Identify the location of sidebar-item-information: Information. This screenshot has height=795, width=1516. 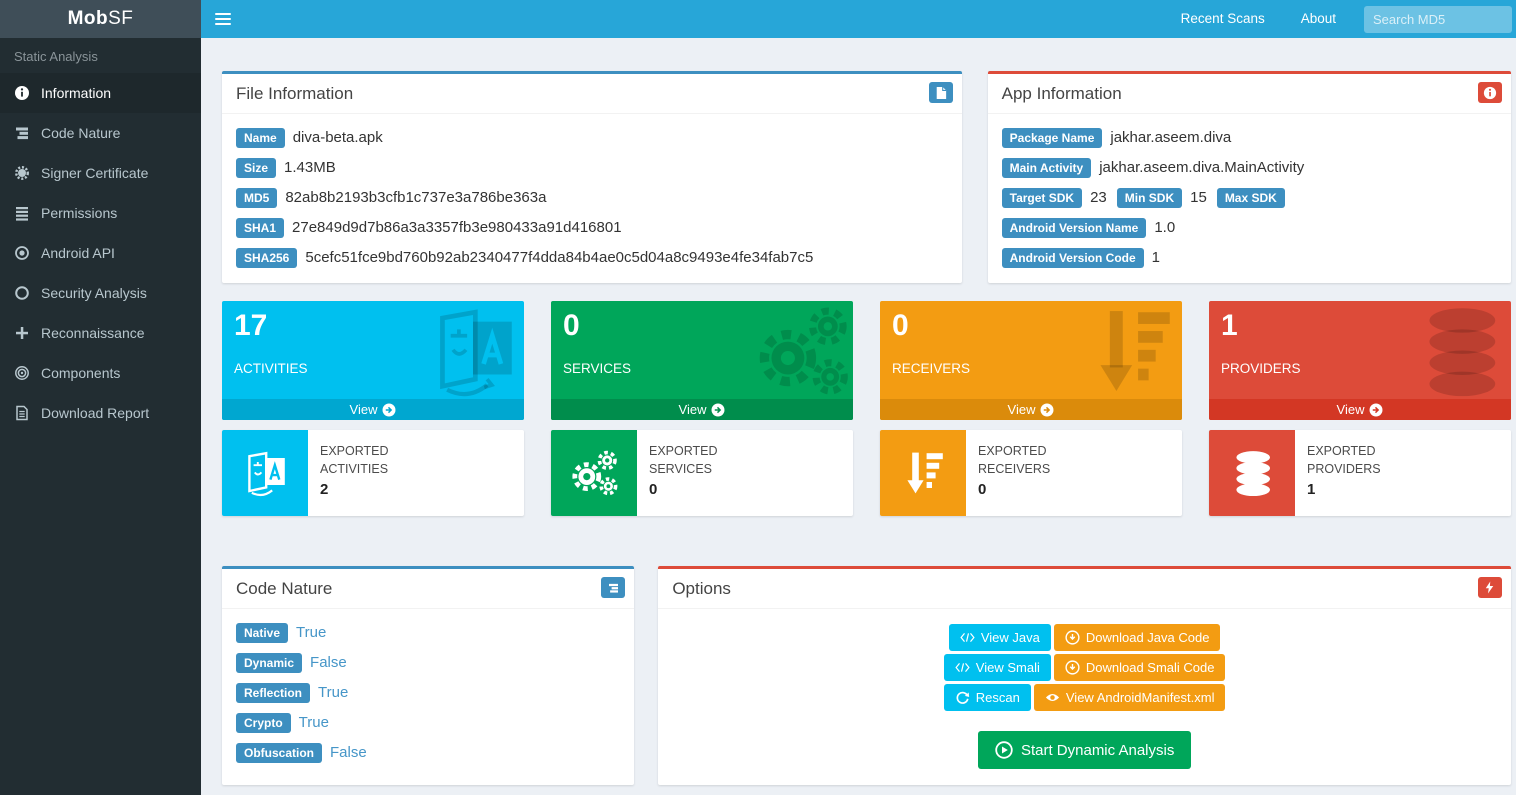
(100, 93).